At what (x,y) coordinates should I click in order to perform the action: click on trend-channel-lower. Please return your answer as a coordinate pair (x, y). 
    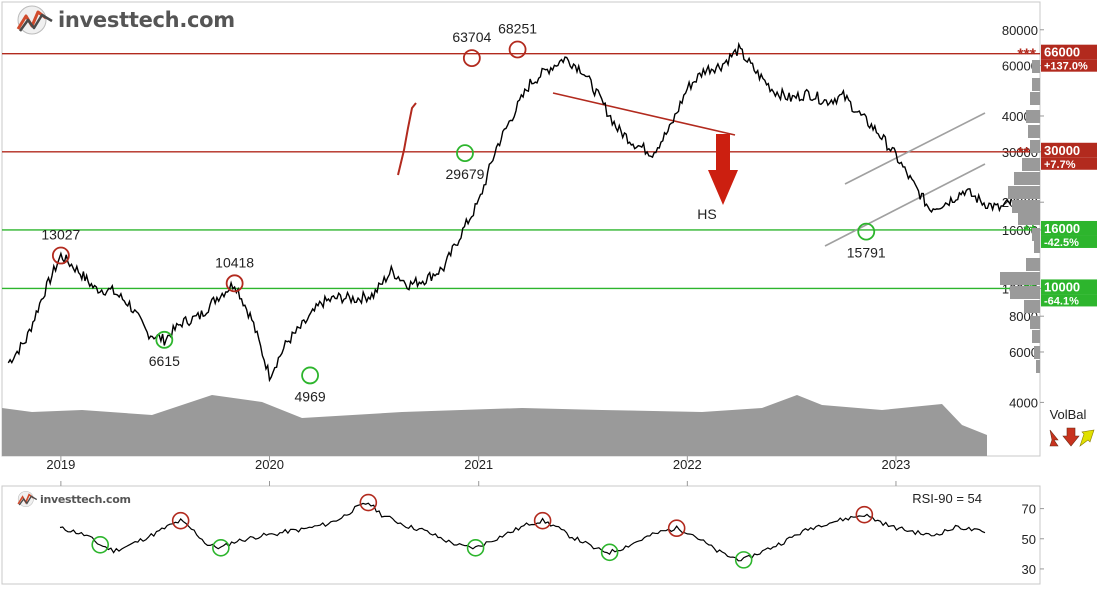
    Looking at the image, I should click on (905, 205).